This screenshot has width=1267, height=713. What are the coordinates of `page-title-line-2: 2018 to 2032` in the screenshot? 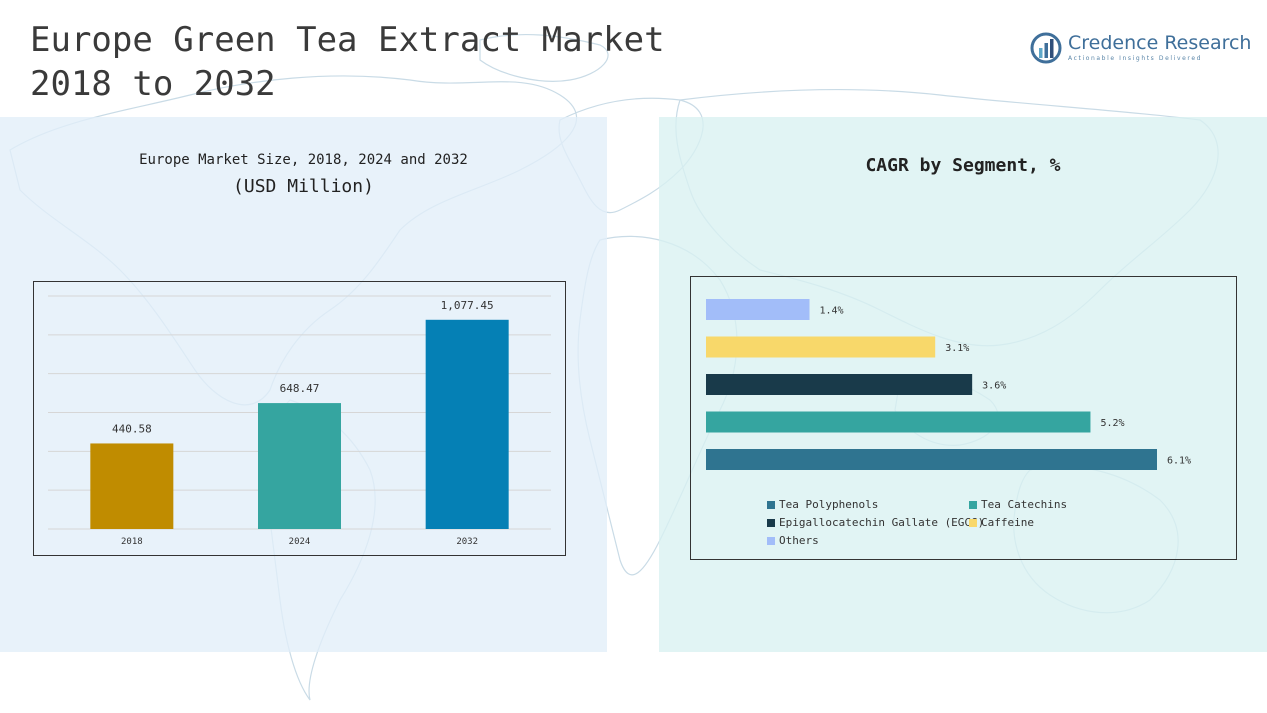 It's located at (153, 84).